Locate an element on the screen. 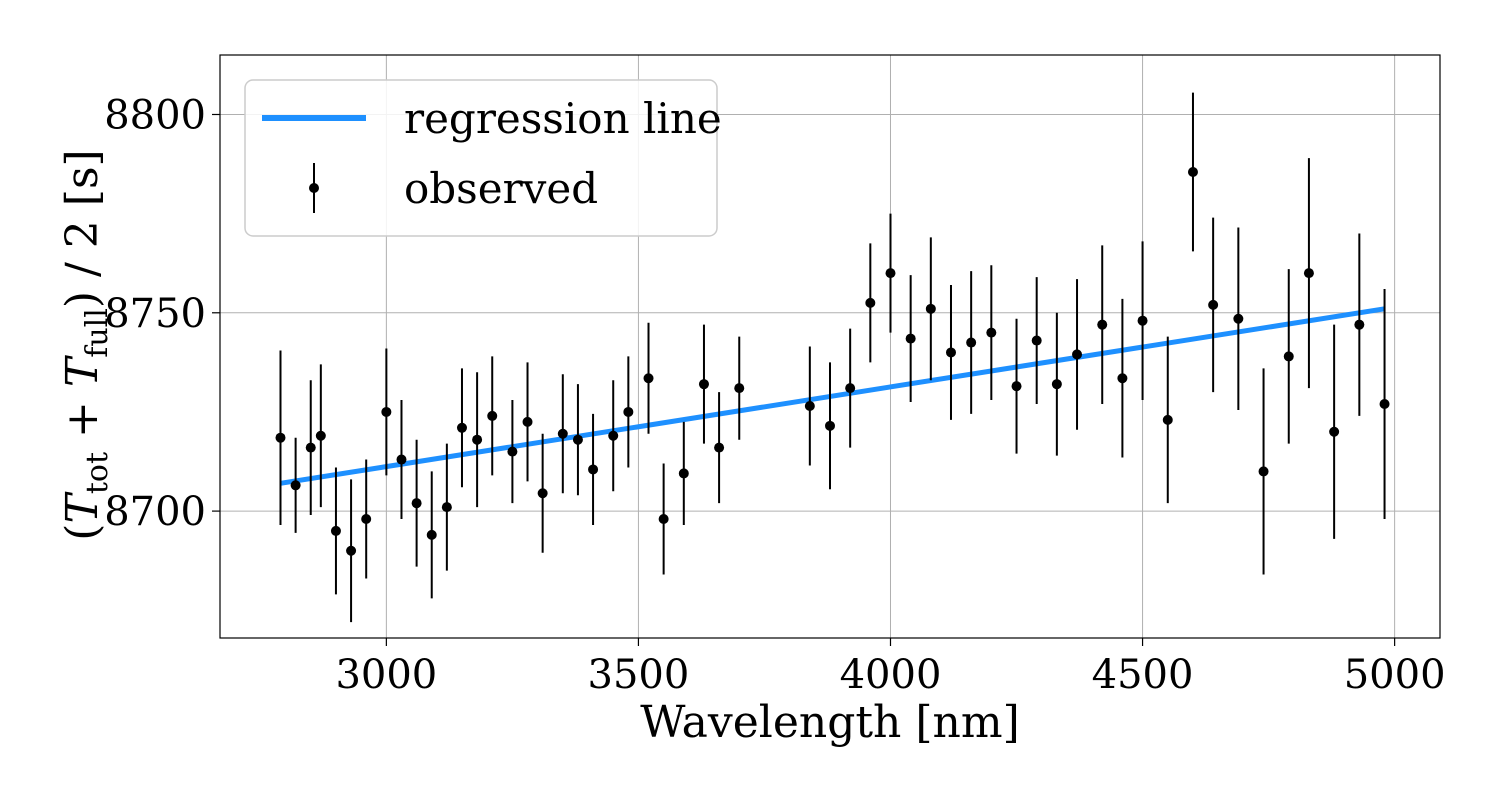 This screenshot has width=1500, height=800. legend-observed-marker-swatch is located at coordinates (314, 188).